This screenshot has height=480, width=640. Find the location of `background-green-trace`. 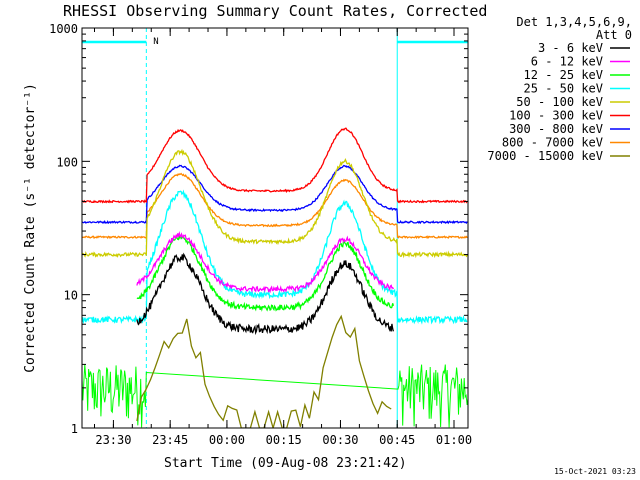

background-green-trace is located at coordinates (275, 396).